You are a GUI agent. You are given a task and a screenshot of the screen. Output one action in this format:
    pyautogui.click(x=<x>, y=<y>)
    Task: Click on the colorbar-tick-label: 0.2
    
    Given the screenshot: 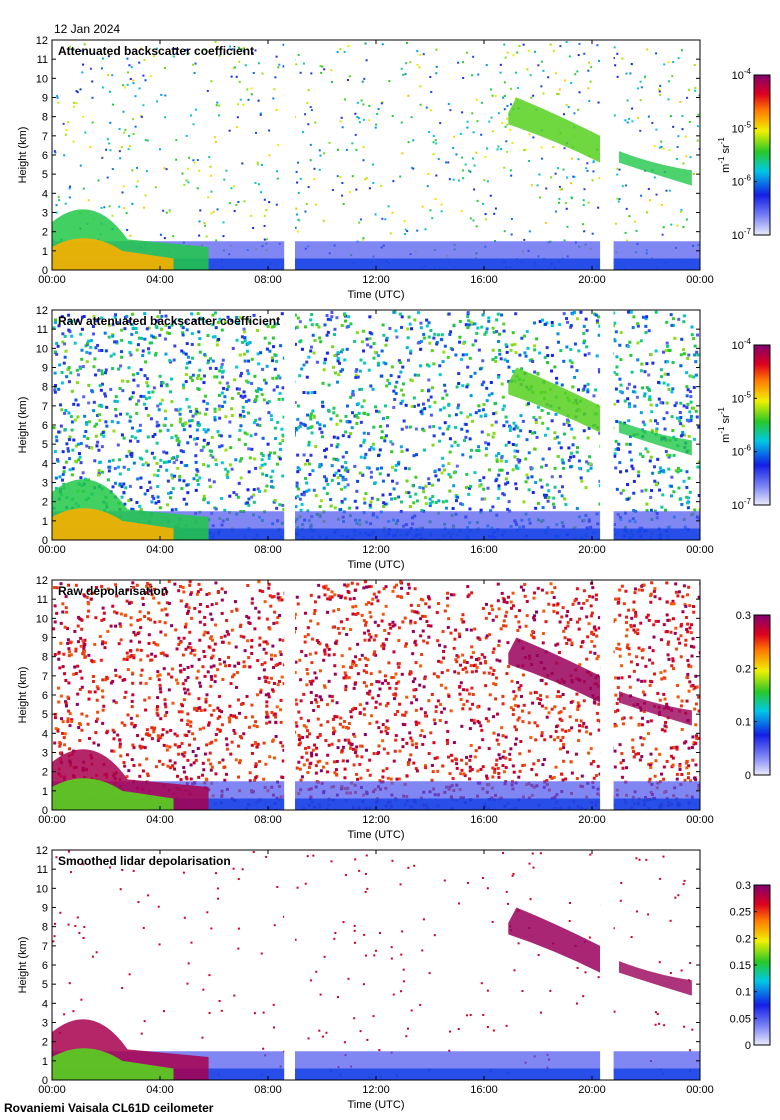 What is the action you would take?
    pyautogui.click(x=743, y=939)
    